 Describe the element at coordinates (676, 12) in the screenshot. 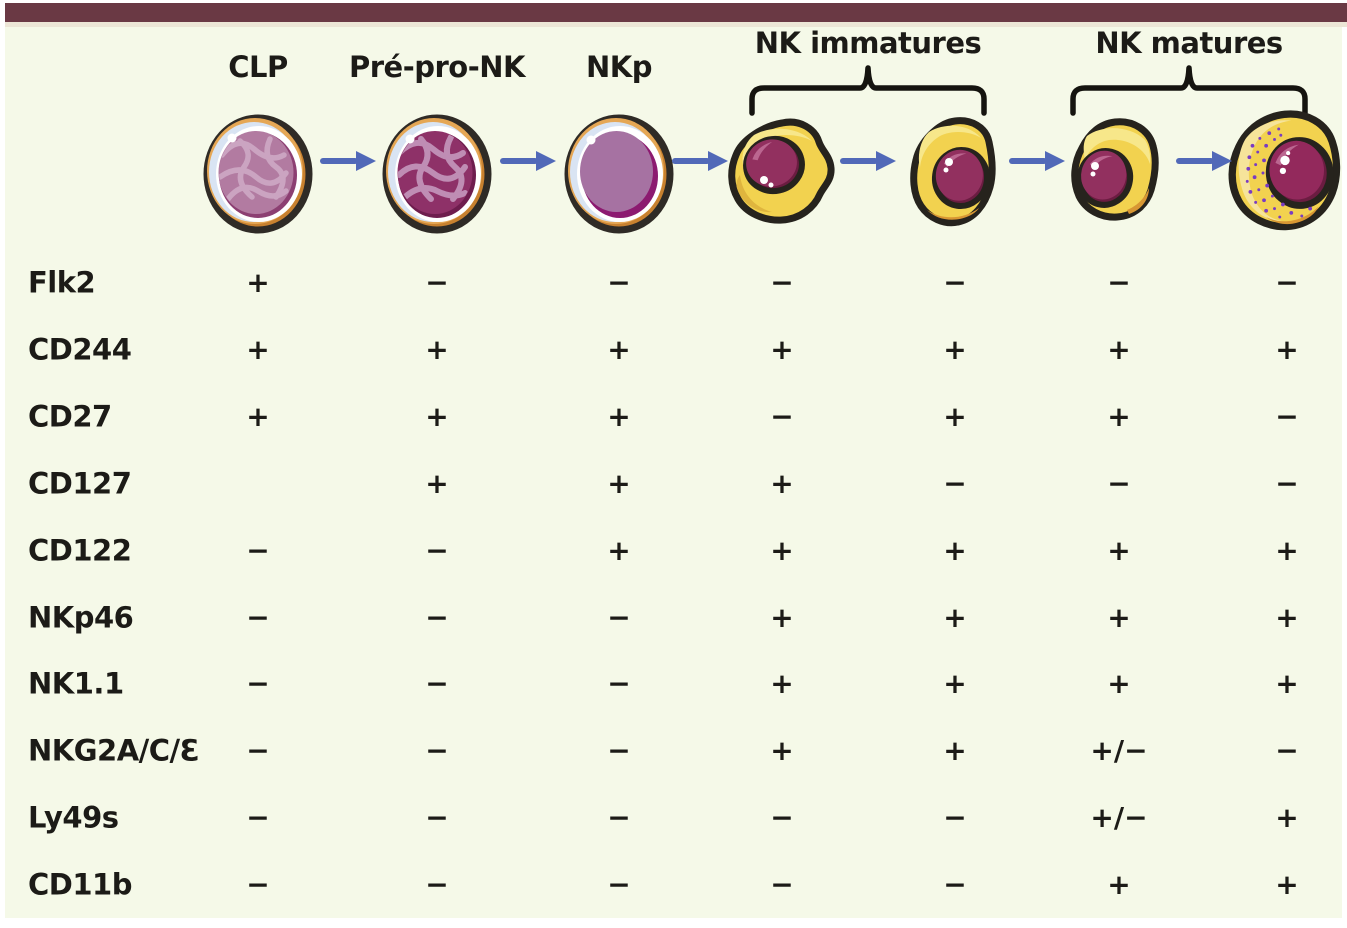

I see `top-accent-bar` at that location.